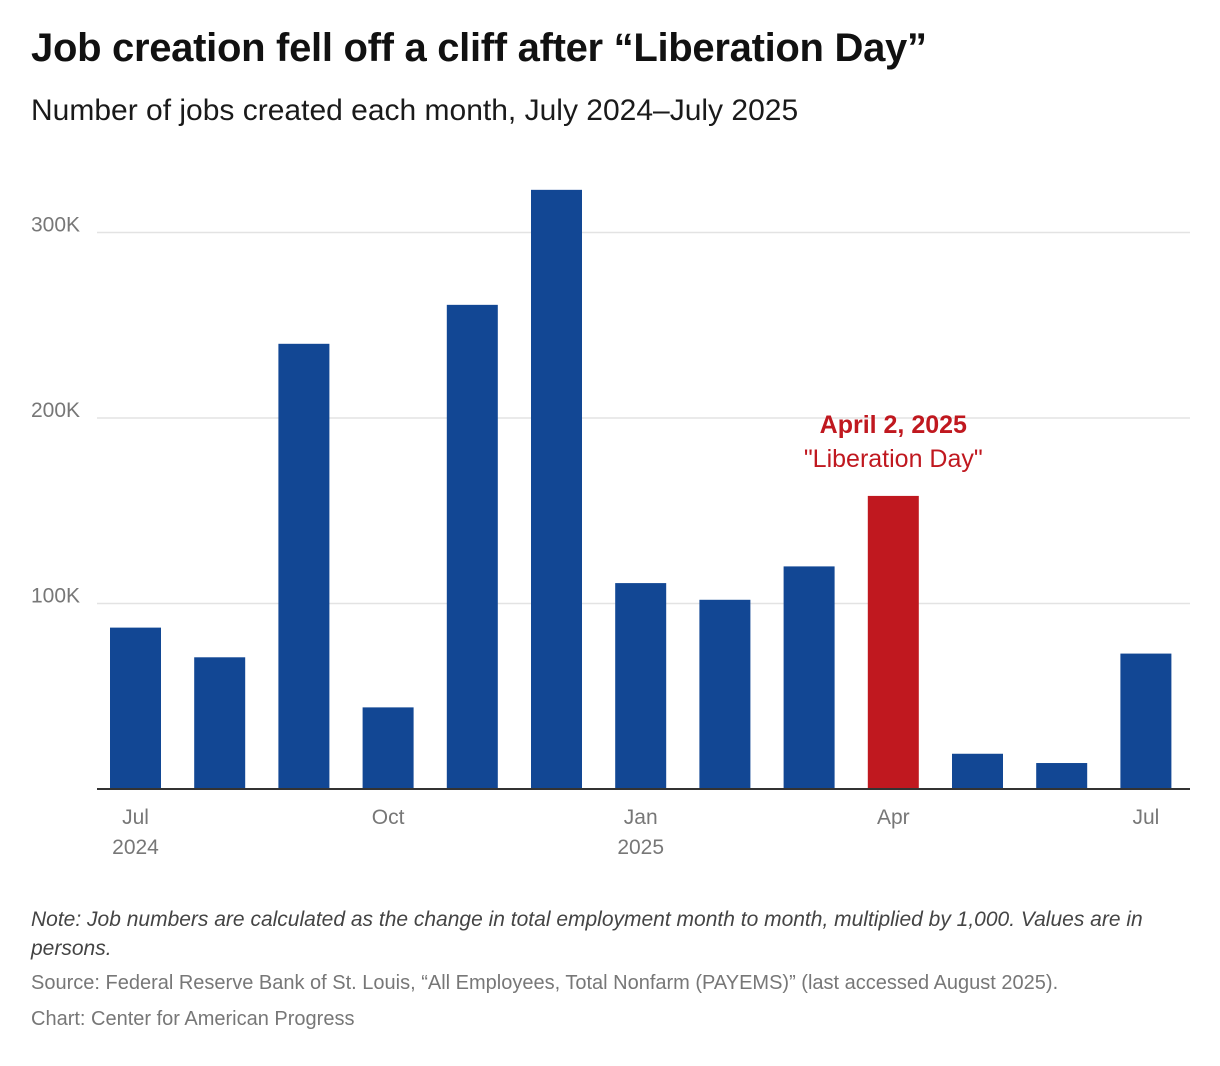 This screenshot has width=1220, height=1066. What do you see at coordinates (193, 1019) in the screenshot?
I see `chart-credit: Chart: Center for American Progress` at bounding box center [193, 1019].